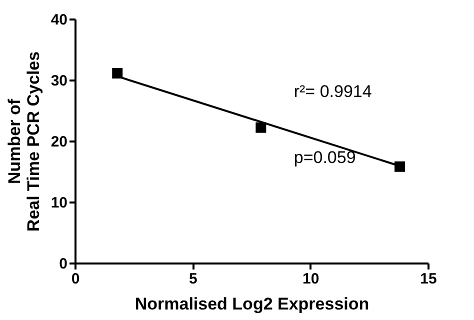  What do you see at coordinates (193, 279) in the screenshot?
I see `x-tick-label: 5` at bounding box center [193, 279].